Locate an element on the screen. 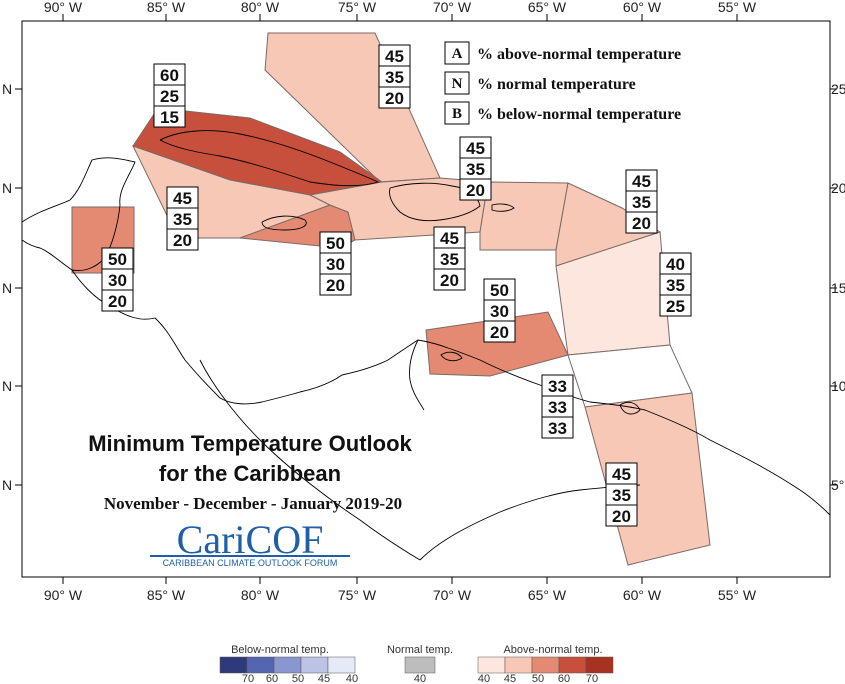  prob-normal: 25 is located at coordinates (169, 96).